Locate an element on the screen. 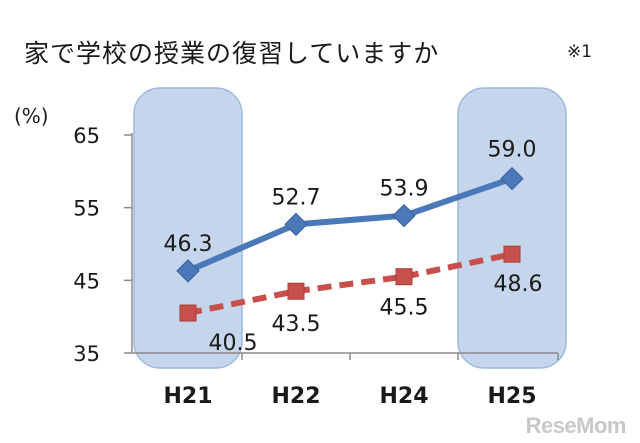 The width and height of the screenshot is (640, 443). chart-note: ※1 is located at coordinates (580, 52).